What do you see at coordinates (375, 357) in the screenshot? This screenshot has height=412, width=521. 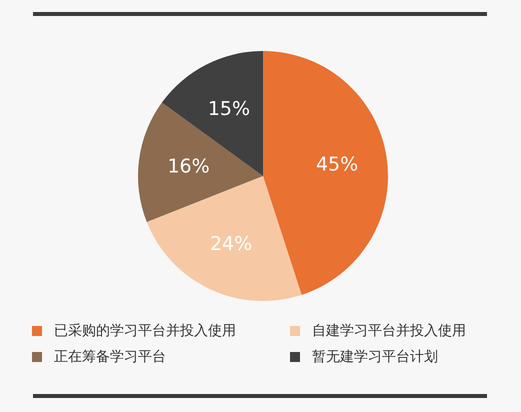 I see `legend-label: 暂无建学习平台计划` at bounding box center [375, 357].